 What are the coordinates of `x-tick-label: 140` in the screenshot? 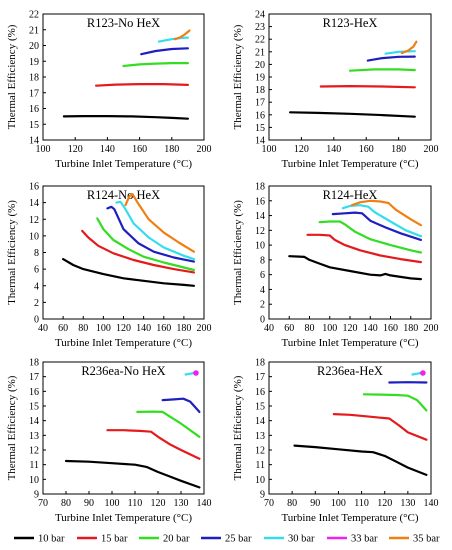 It's located at (204, 503).